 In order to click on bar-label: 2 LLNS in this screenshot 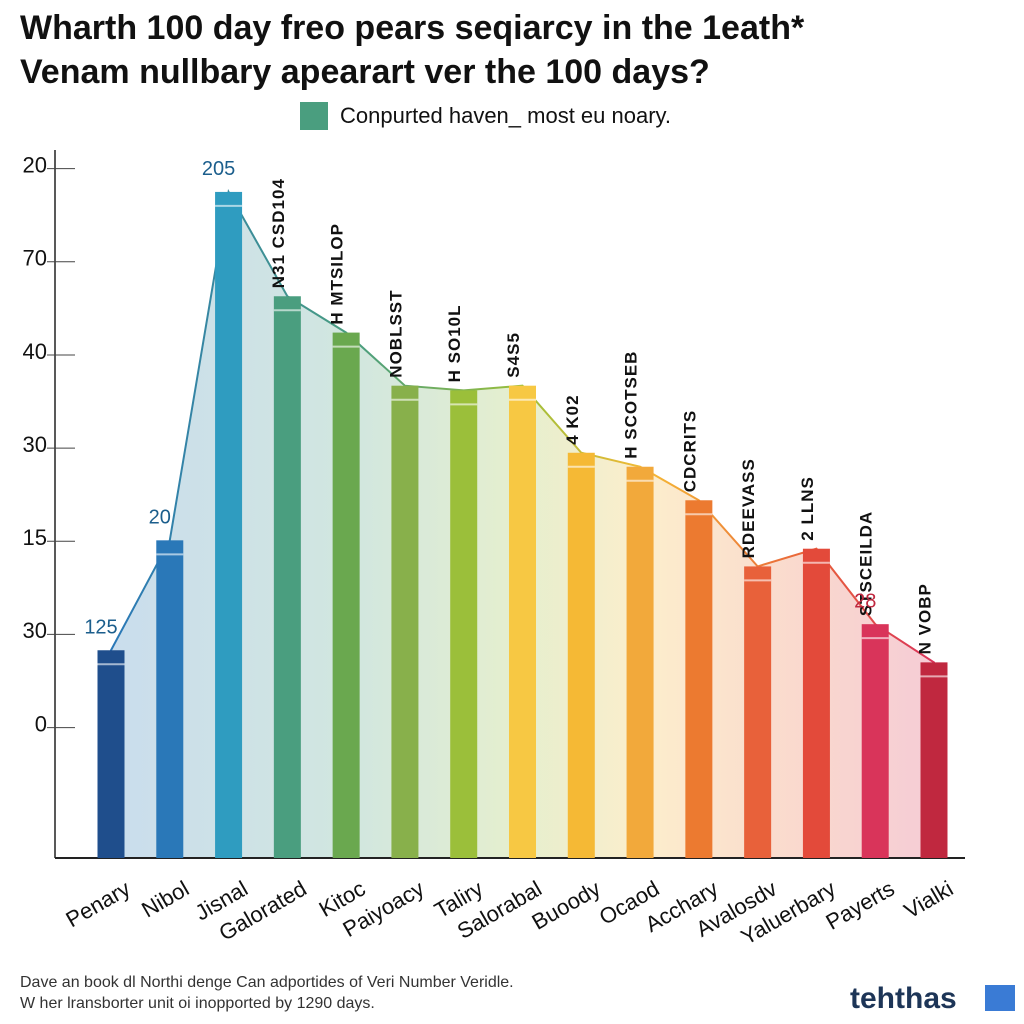, I will do `click(807, 508)`.